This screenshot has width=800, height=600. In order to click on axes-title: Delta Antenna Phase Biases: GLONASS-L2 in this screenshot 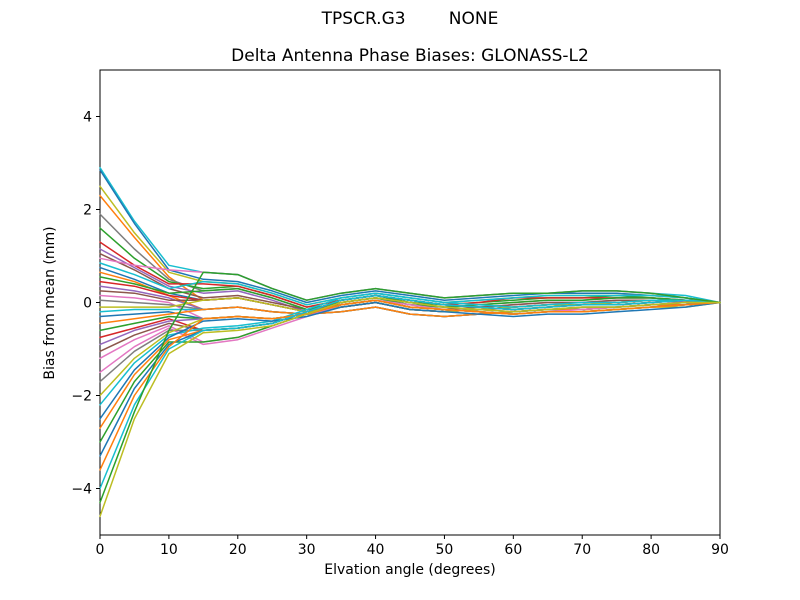, I will do `click(410, 56)`.